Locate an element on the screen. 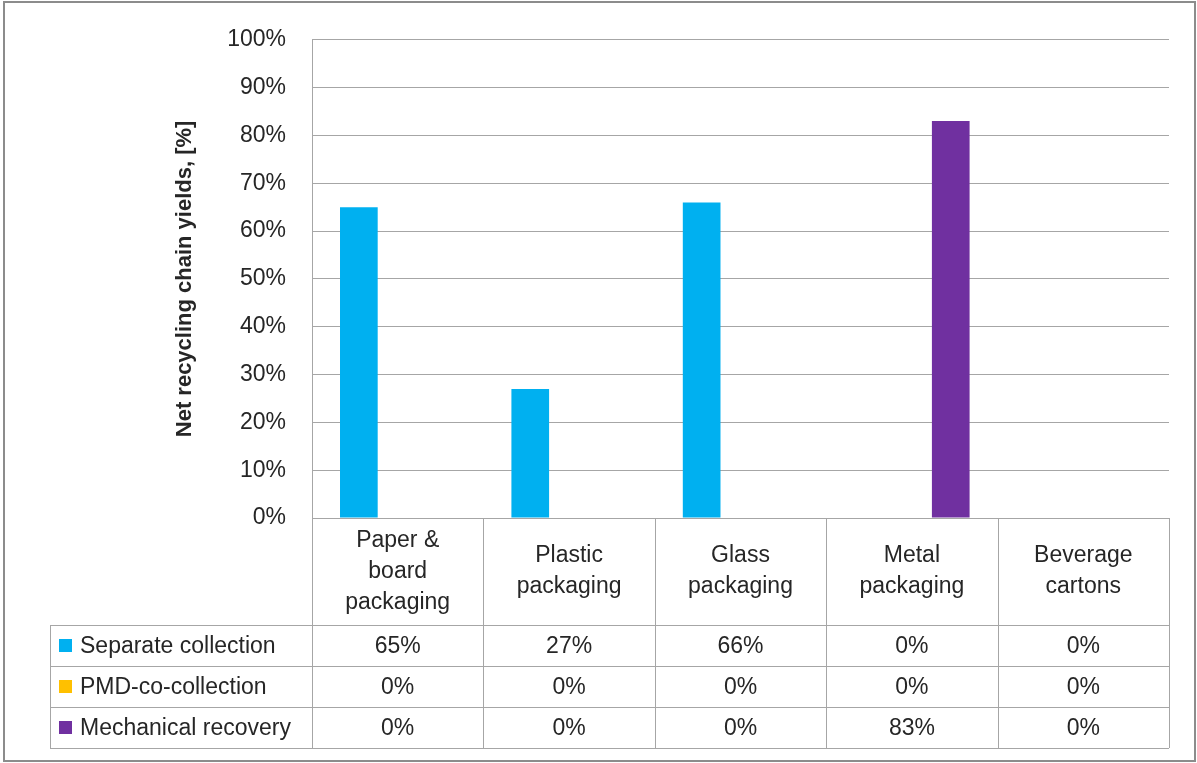 This screenshot has width=1197, height=763. y-tick-label: 30% is located at coordinates (262, 372).